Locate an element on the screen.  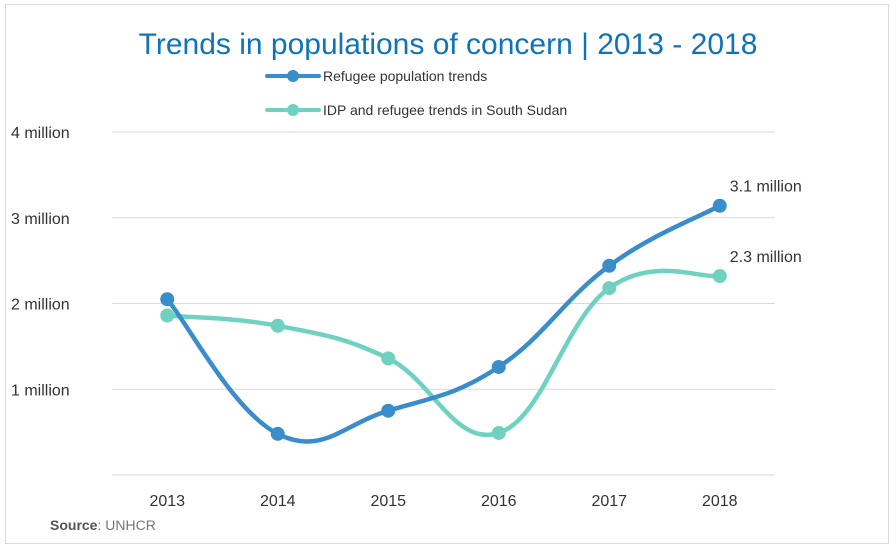
legend-item-refugee: Refugee population trends is located at coordinates (376, 76).